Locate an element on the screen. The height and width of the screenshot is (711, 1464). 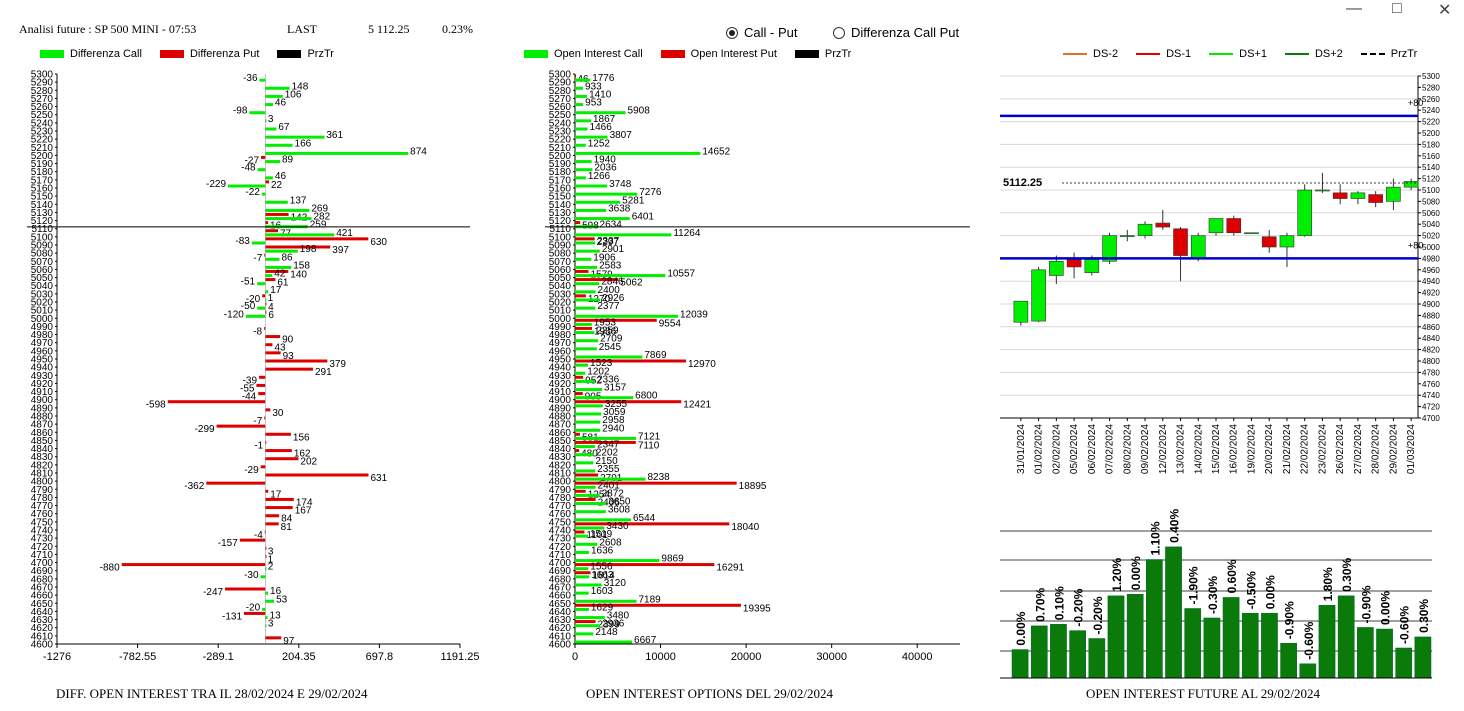
call-bar-label: 6667 is located at coordinates (645, 640).